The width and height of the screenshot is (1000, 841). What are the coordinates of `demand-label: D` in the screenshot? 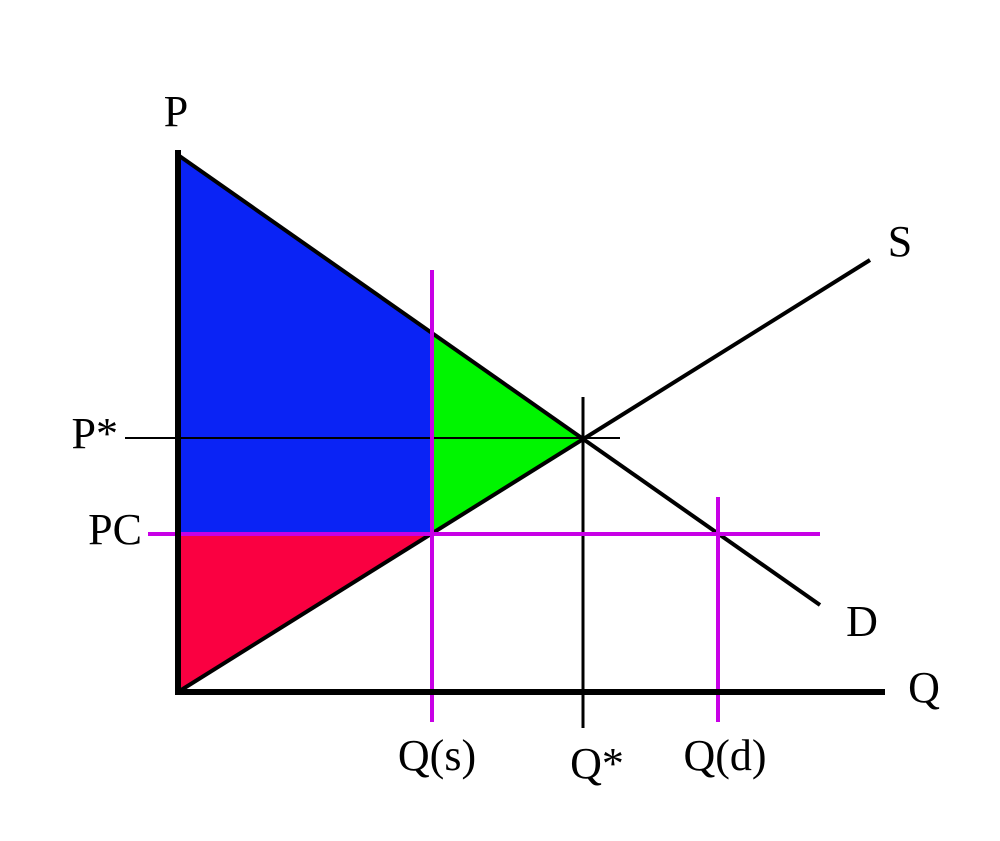 It's located at (862, 621).